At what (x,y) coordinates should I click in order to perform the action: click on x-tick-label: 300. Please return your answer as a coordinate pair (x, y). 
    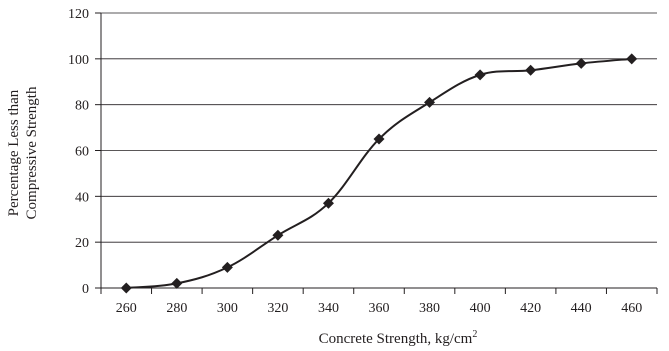
    Looking at the image, I should click on (227, 308).